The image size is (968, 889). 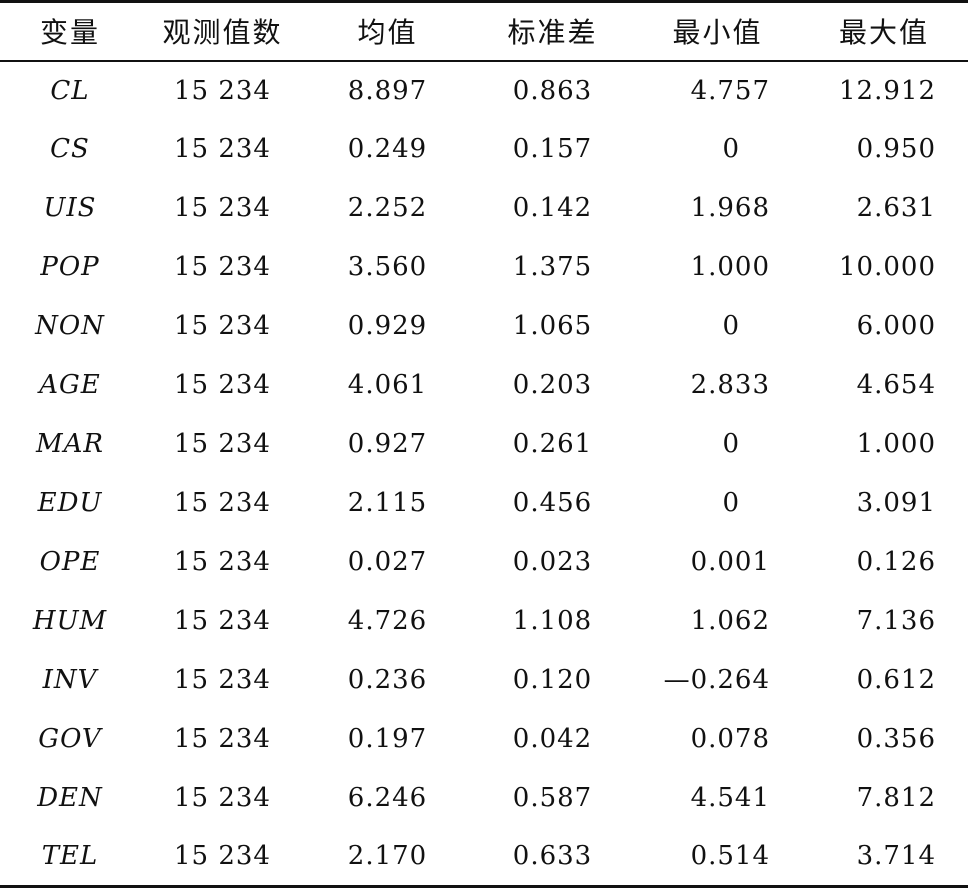 I want to click on table-row: GOV 15 234 0.197 0.042 0.078 0.356, so click(x=484, y=739).